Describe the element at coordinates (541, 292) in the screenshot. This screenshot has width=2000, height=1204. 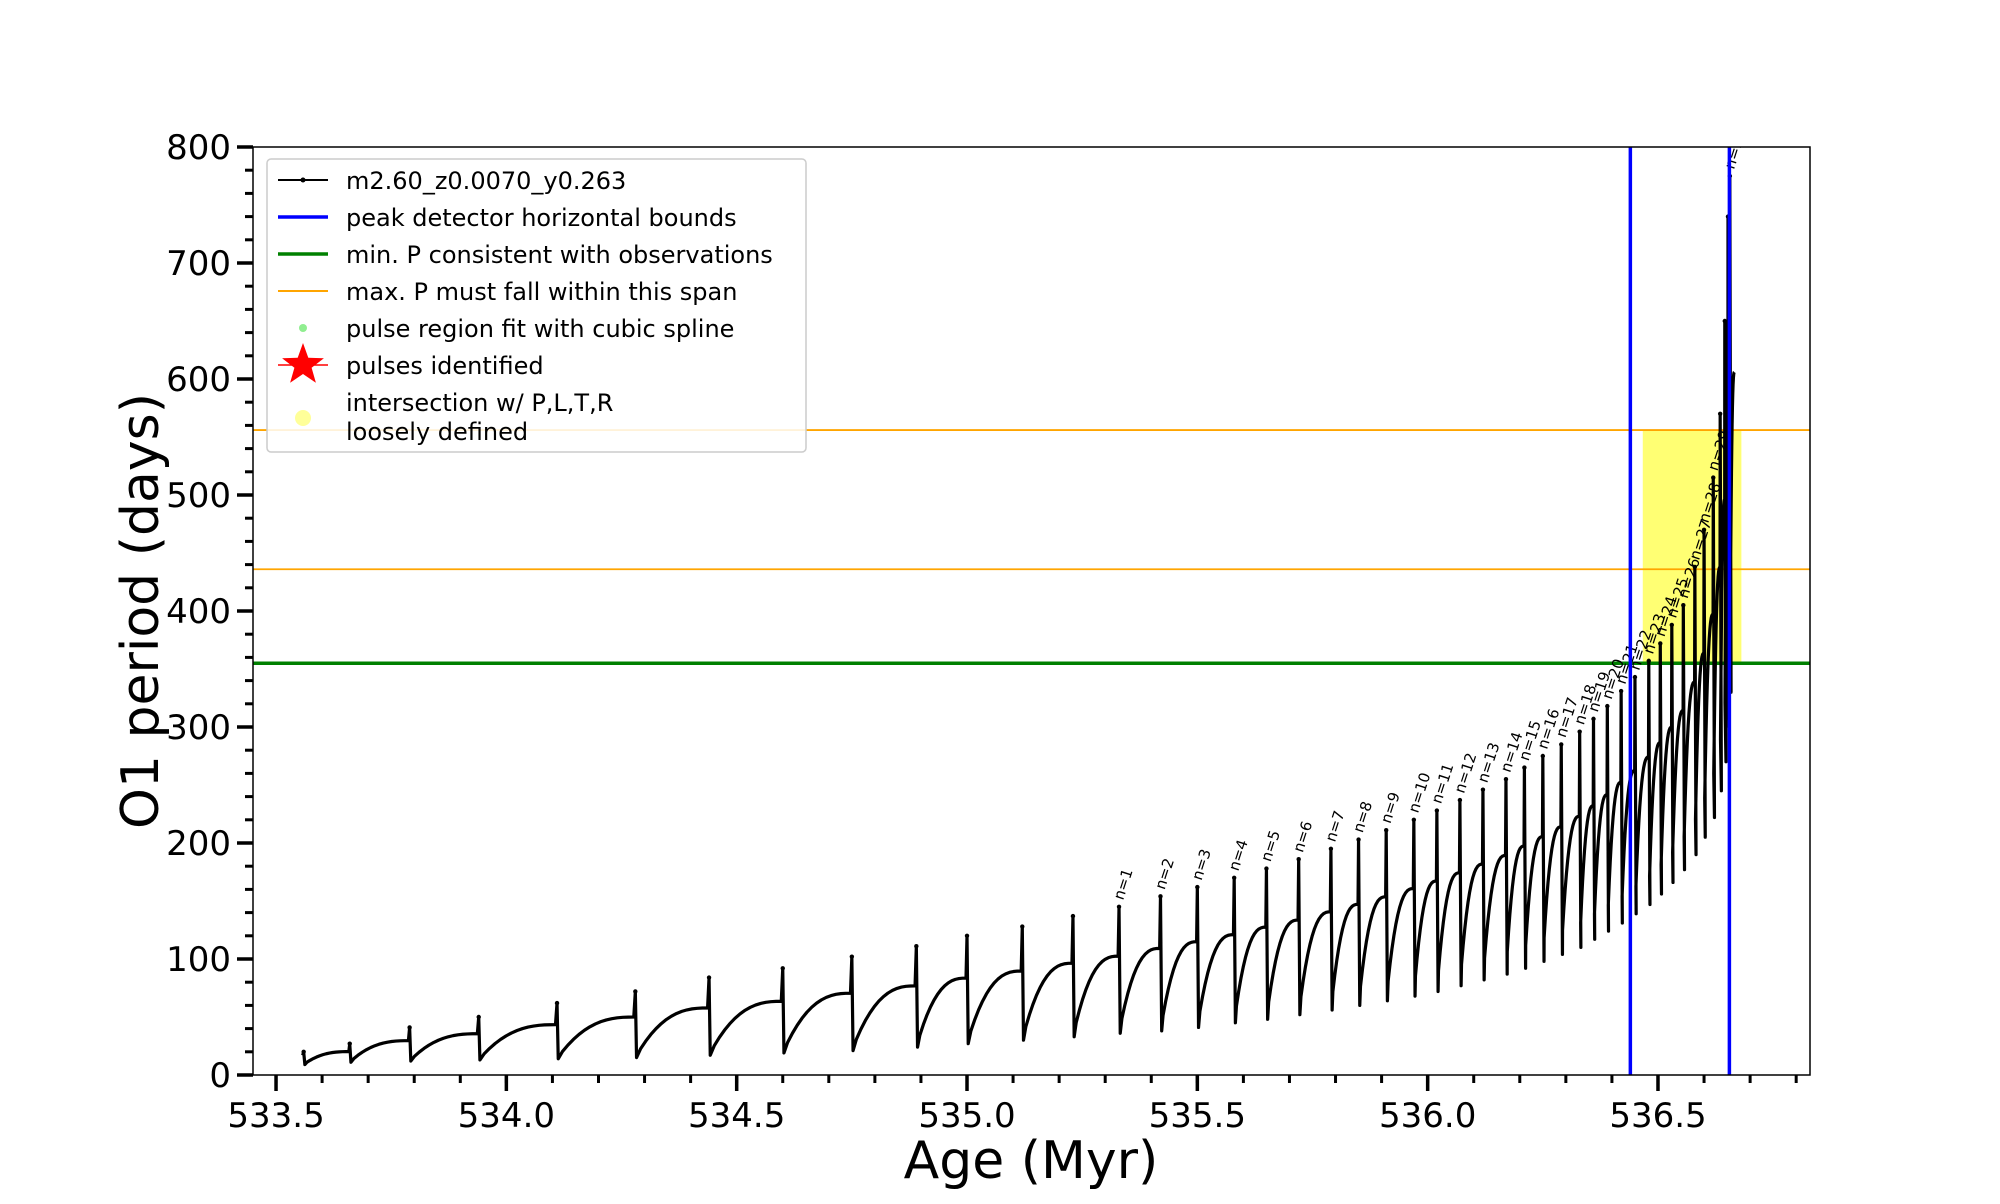
I see `legend-label: max. P must fall within this span` at that location.